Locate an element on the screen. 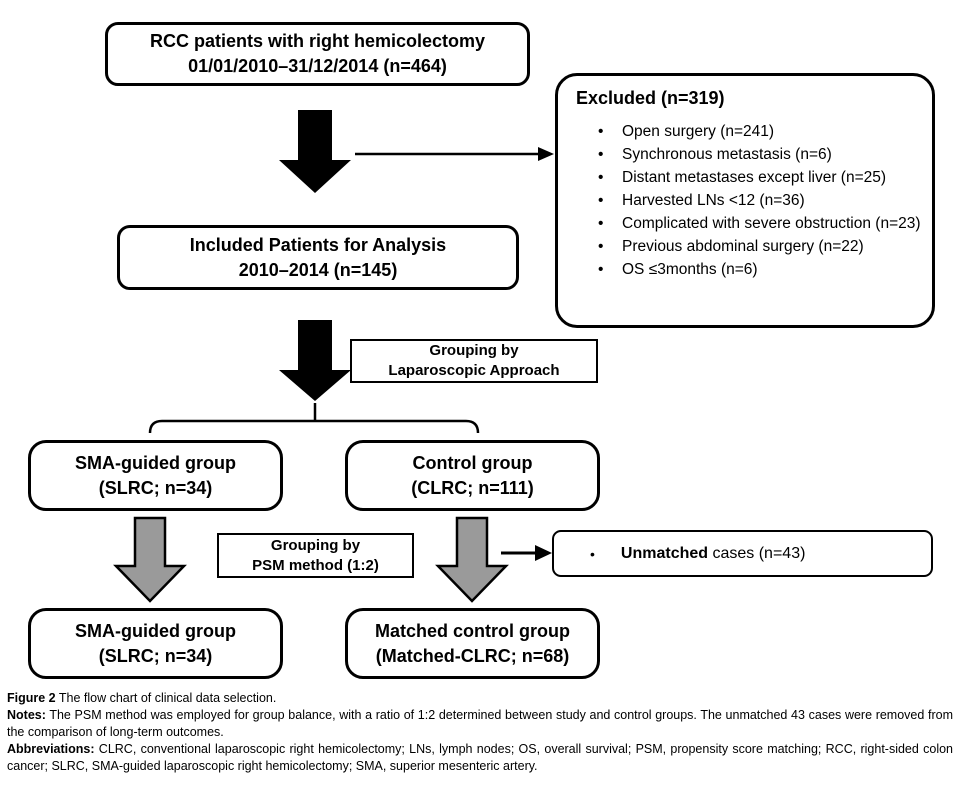 This screenshot has height=785, width=957. excluded-title: Excluded (n=319) is located at coordinates (650, 98).